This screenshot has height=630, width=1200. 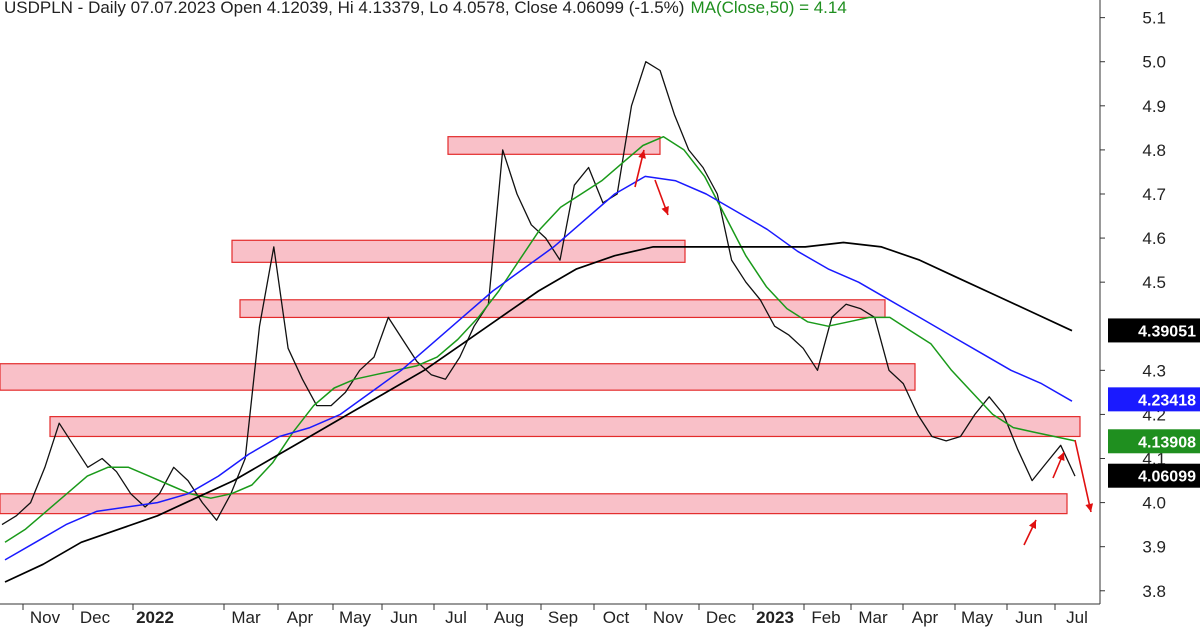 What do you see at coordinates (1154, 238) in the screenshot?
I see `y-tick-label-5: 4.6` at bounding box center [1154, 238].